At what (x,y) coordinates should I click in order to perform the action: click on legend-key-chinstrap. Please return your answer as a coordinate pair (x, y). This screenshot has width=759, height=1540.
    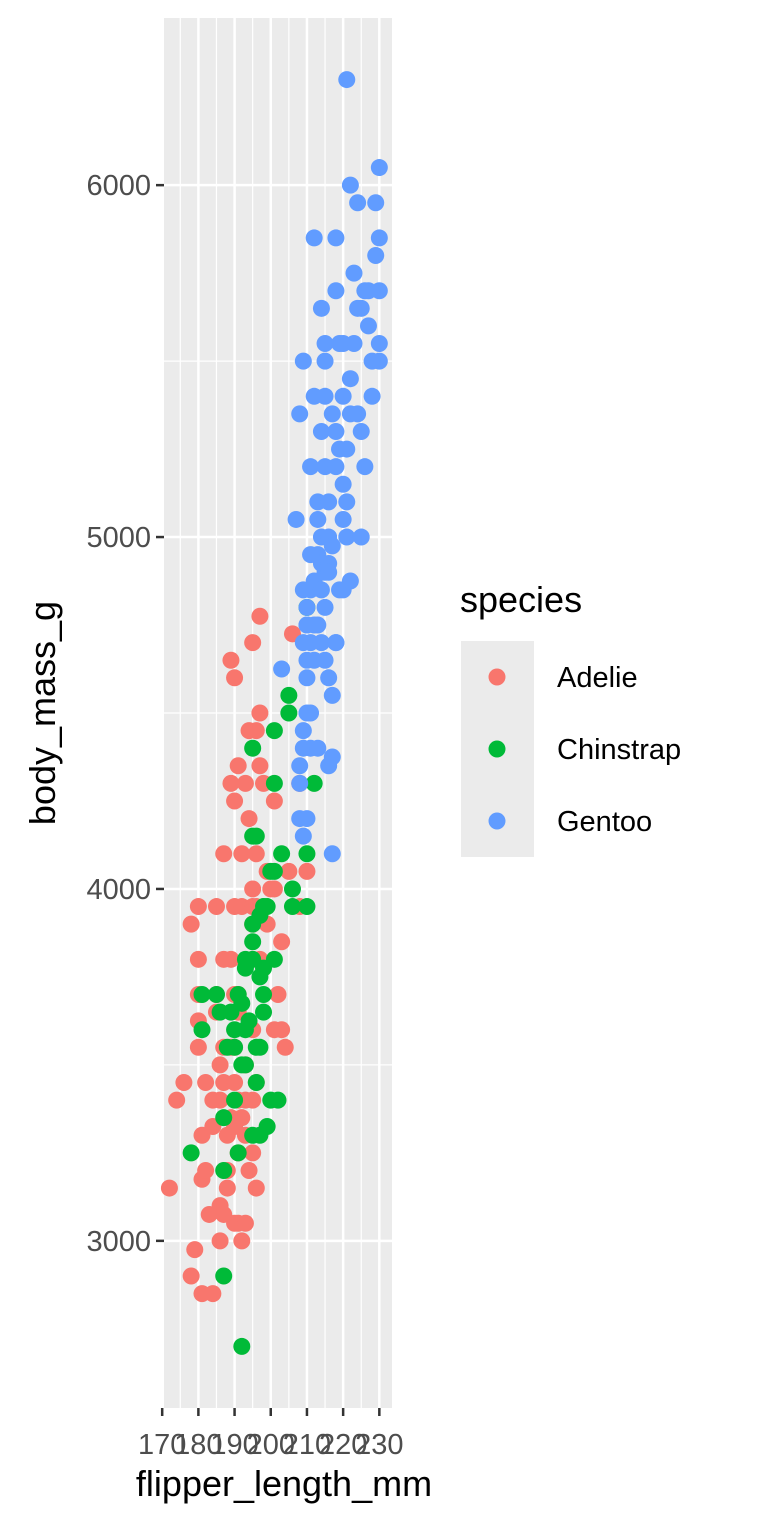
    Looking at the image, I should click on (497, 749).